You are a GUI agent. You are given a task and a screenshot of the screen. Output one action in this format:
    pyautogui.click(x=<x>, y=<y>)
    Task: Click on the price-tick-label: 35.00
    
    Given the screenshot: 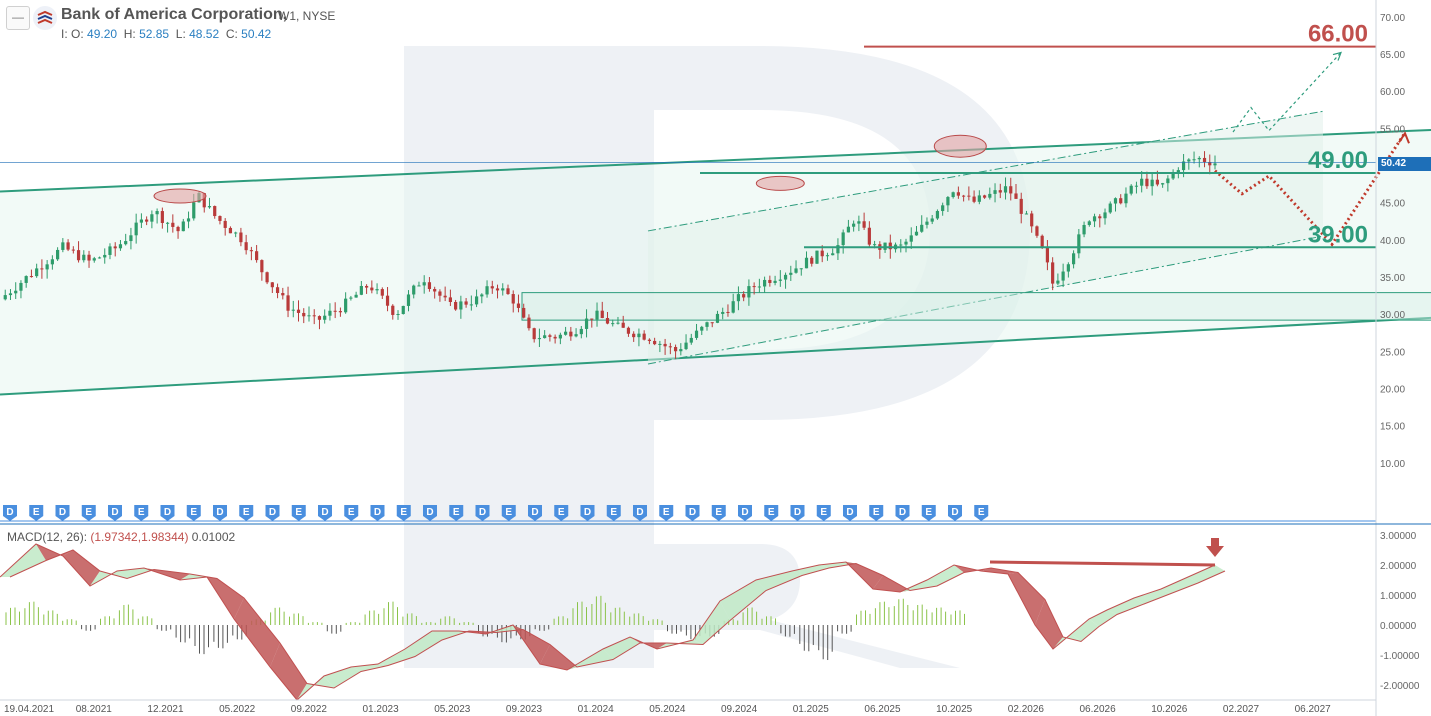 What is the action you would take?
    pyautogui.click(x=1392, y=278)
    